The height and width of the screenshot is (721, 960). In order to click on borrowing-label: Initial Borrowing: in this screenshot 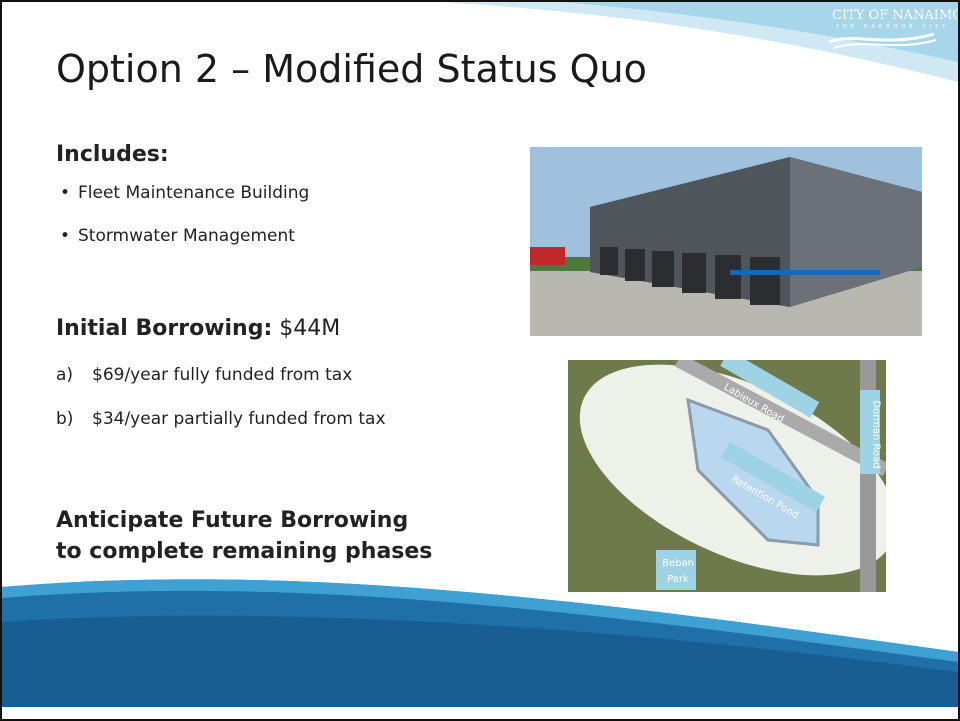, I will do `click(164, 328)`.